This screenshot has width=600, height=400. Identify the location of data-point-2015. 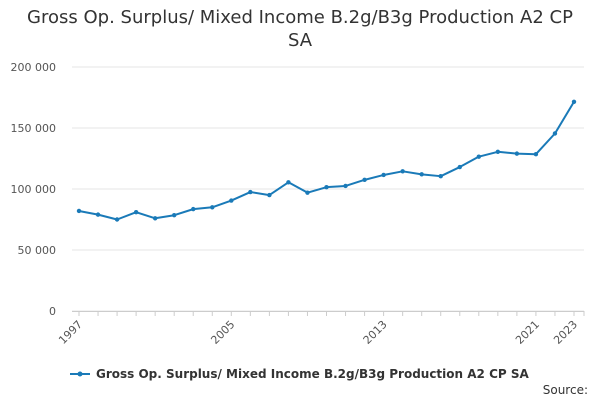
(421, 174).